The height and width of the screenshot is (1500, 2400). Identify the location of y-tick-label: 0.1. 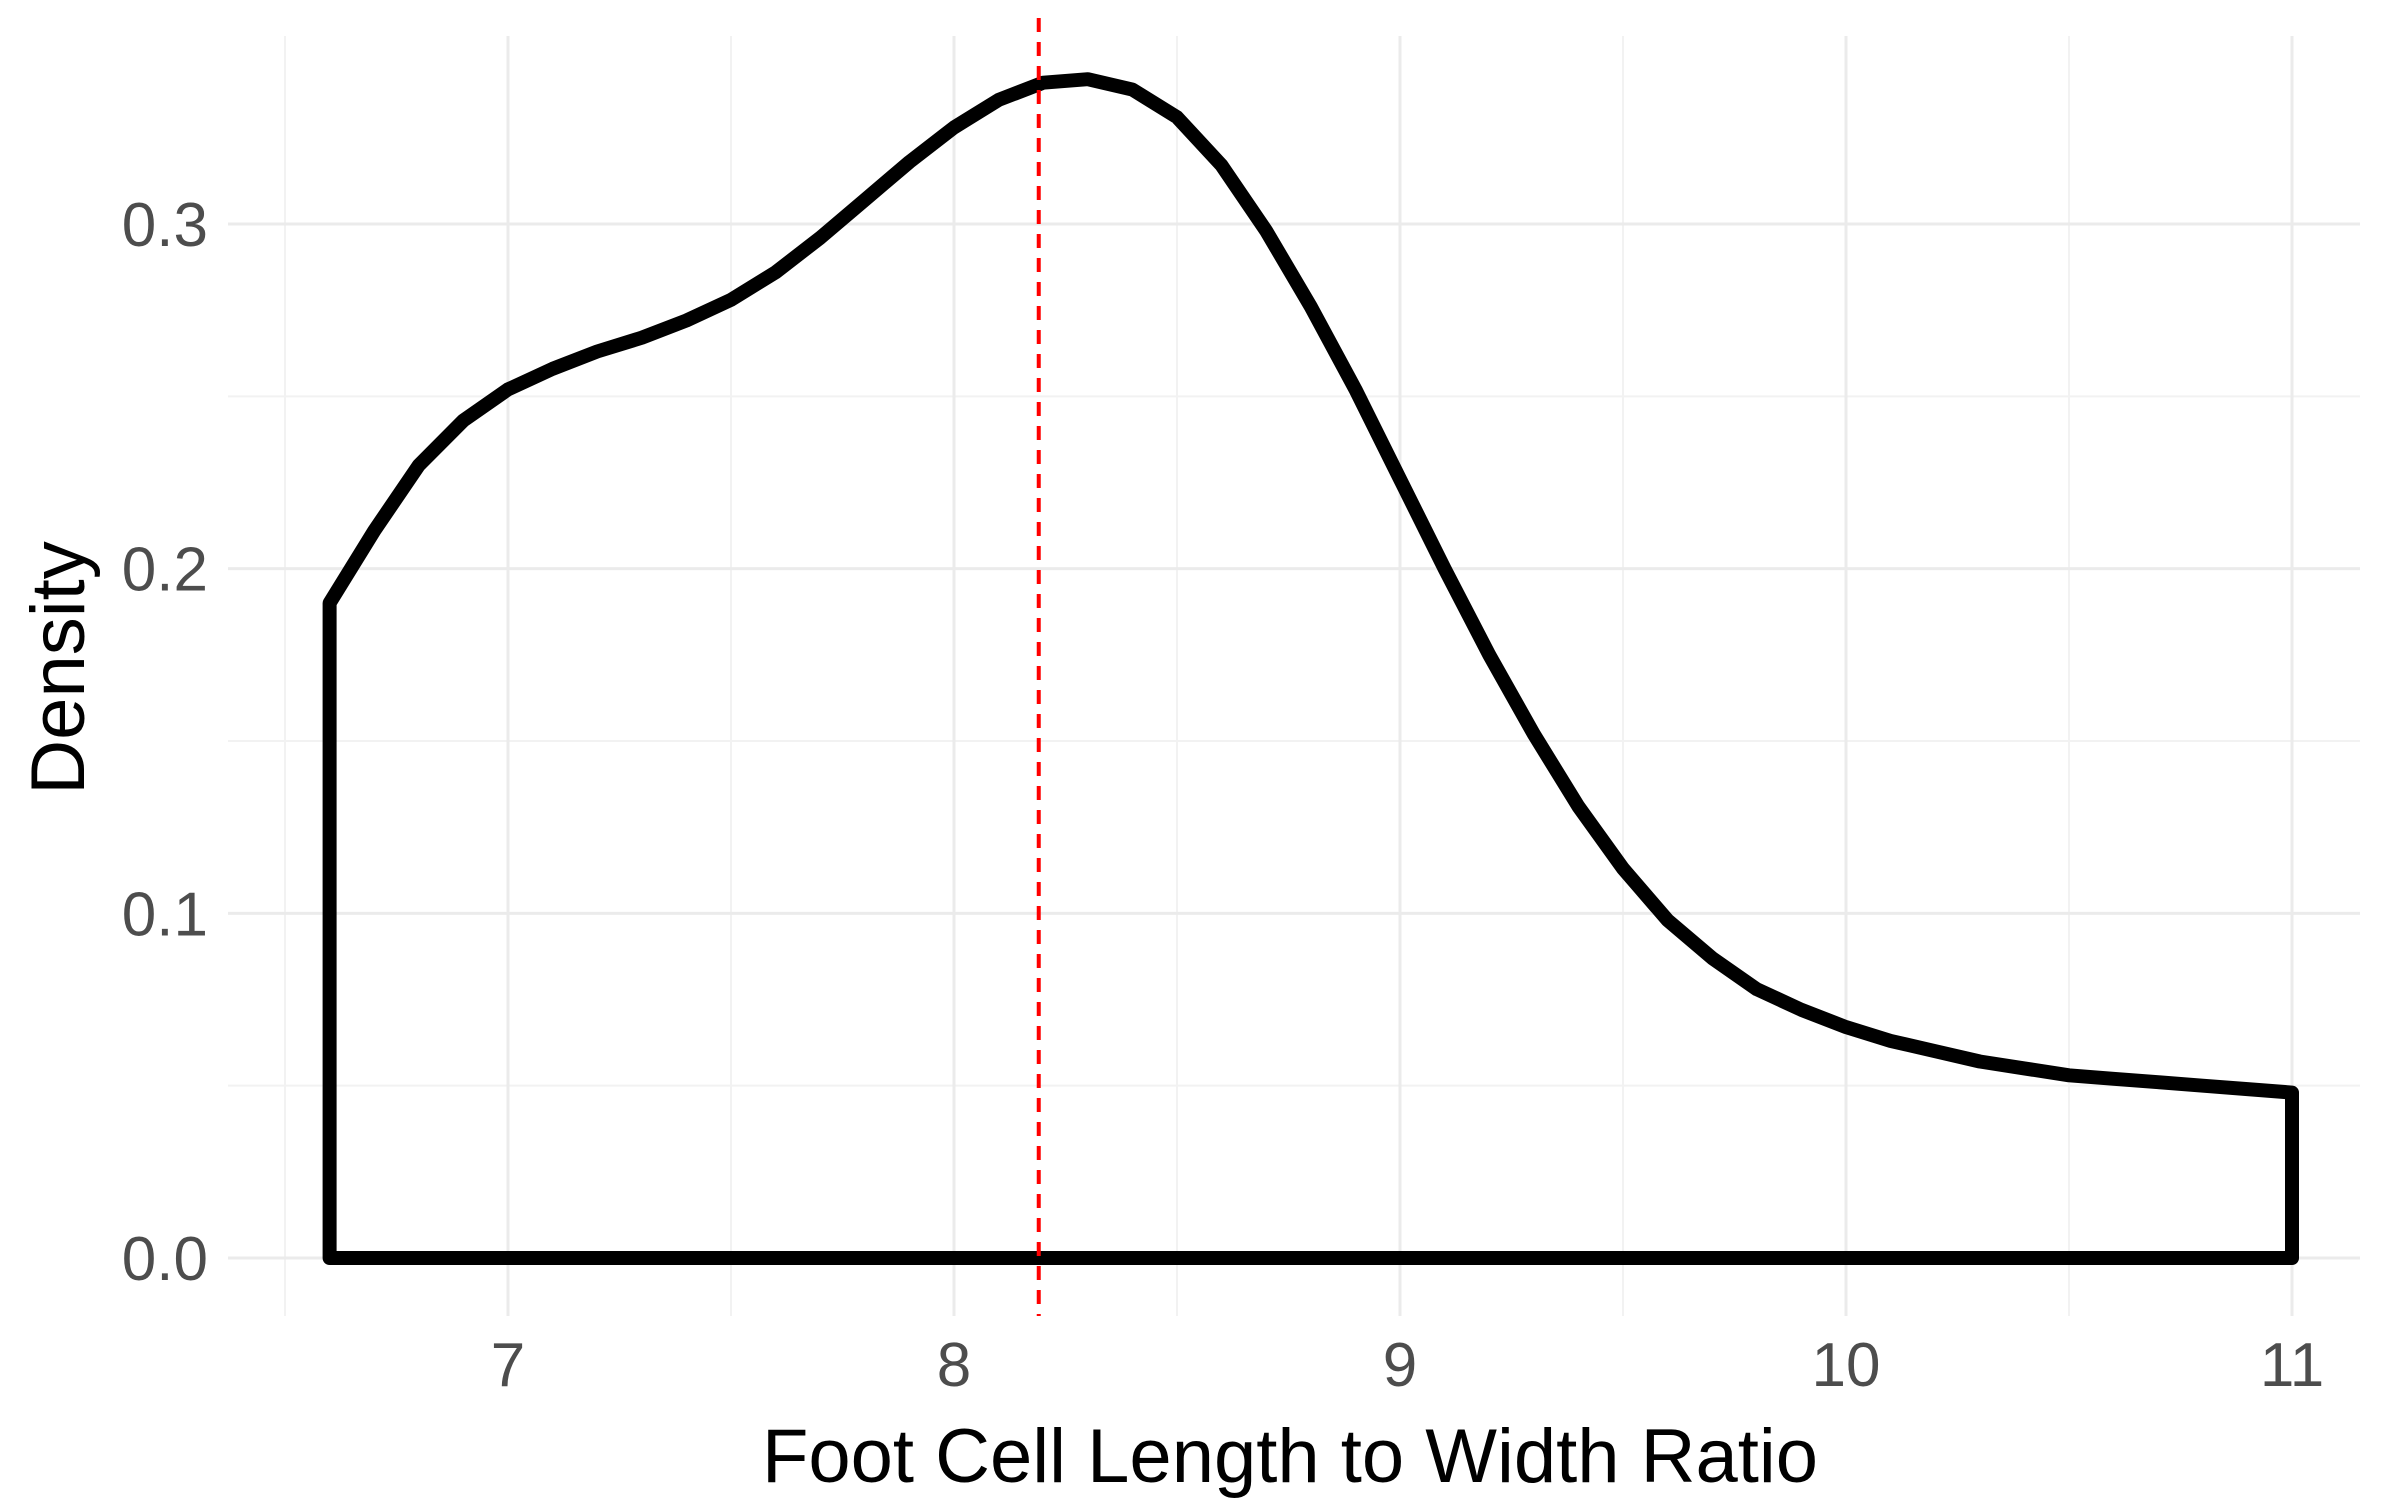
(165, 914).